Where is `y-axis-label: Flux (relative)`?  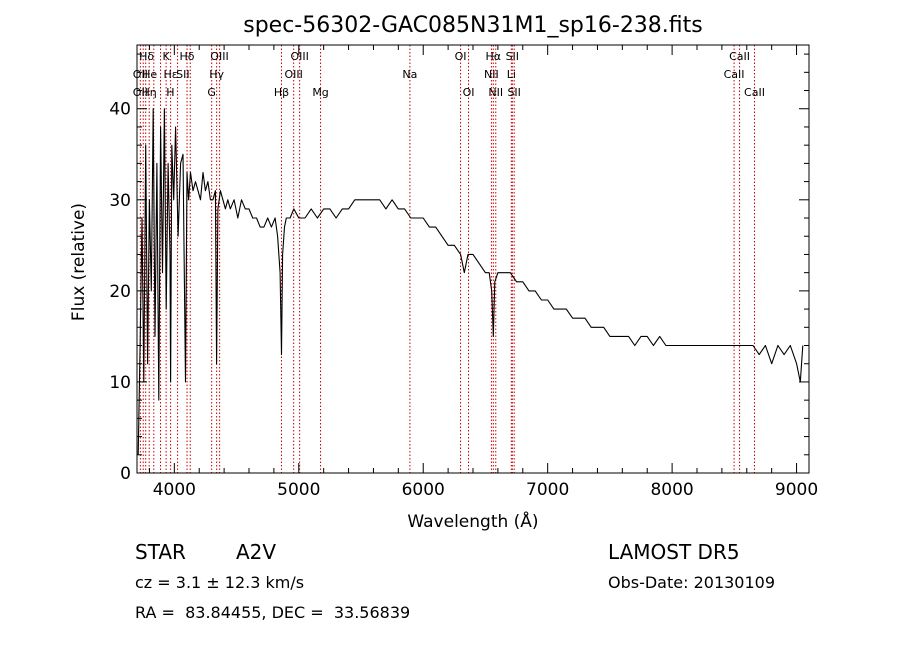 y-axis-label: Flux (relative) is located at coordinates (79, 262).